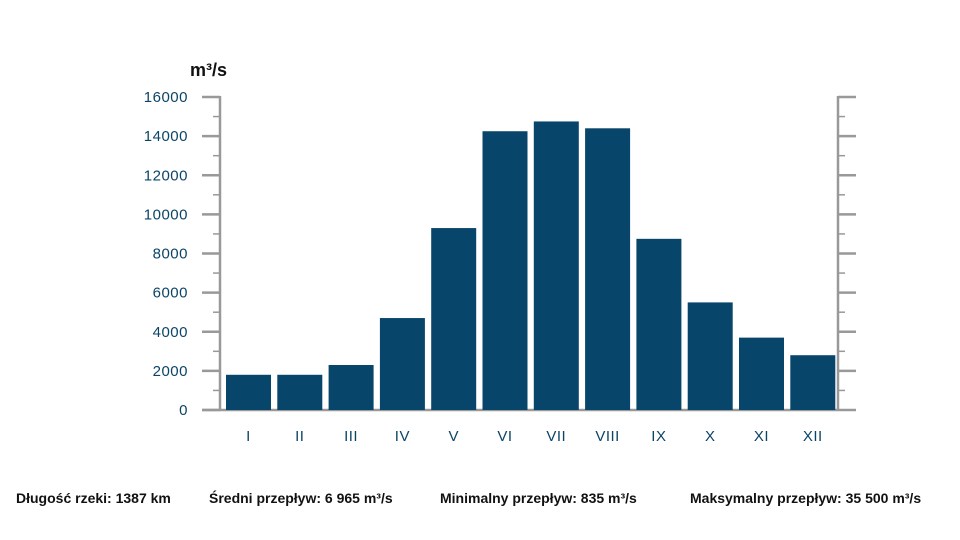 Image resolution: width=960 pixels, height=540 pixels. What do you see at coordinates (608, 269) in the screenshot?
I see `bar-VIII` at bounding box center [608, 269].